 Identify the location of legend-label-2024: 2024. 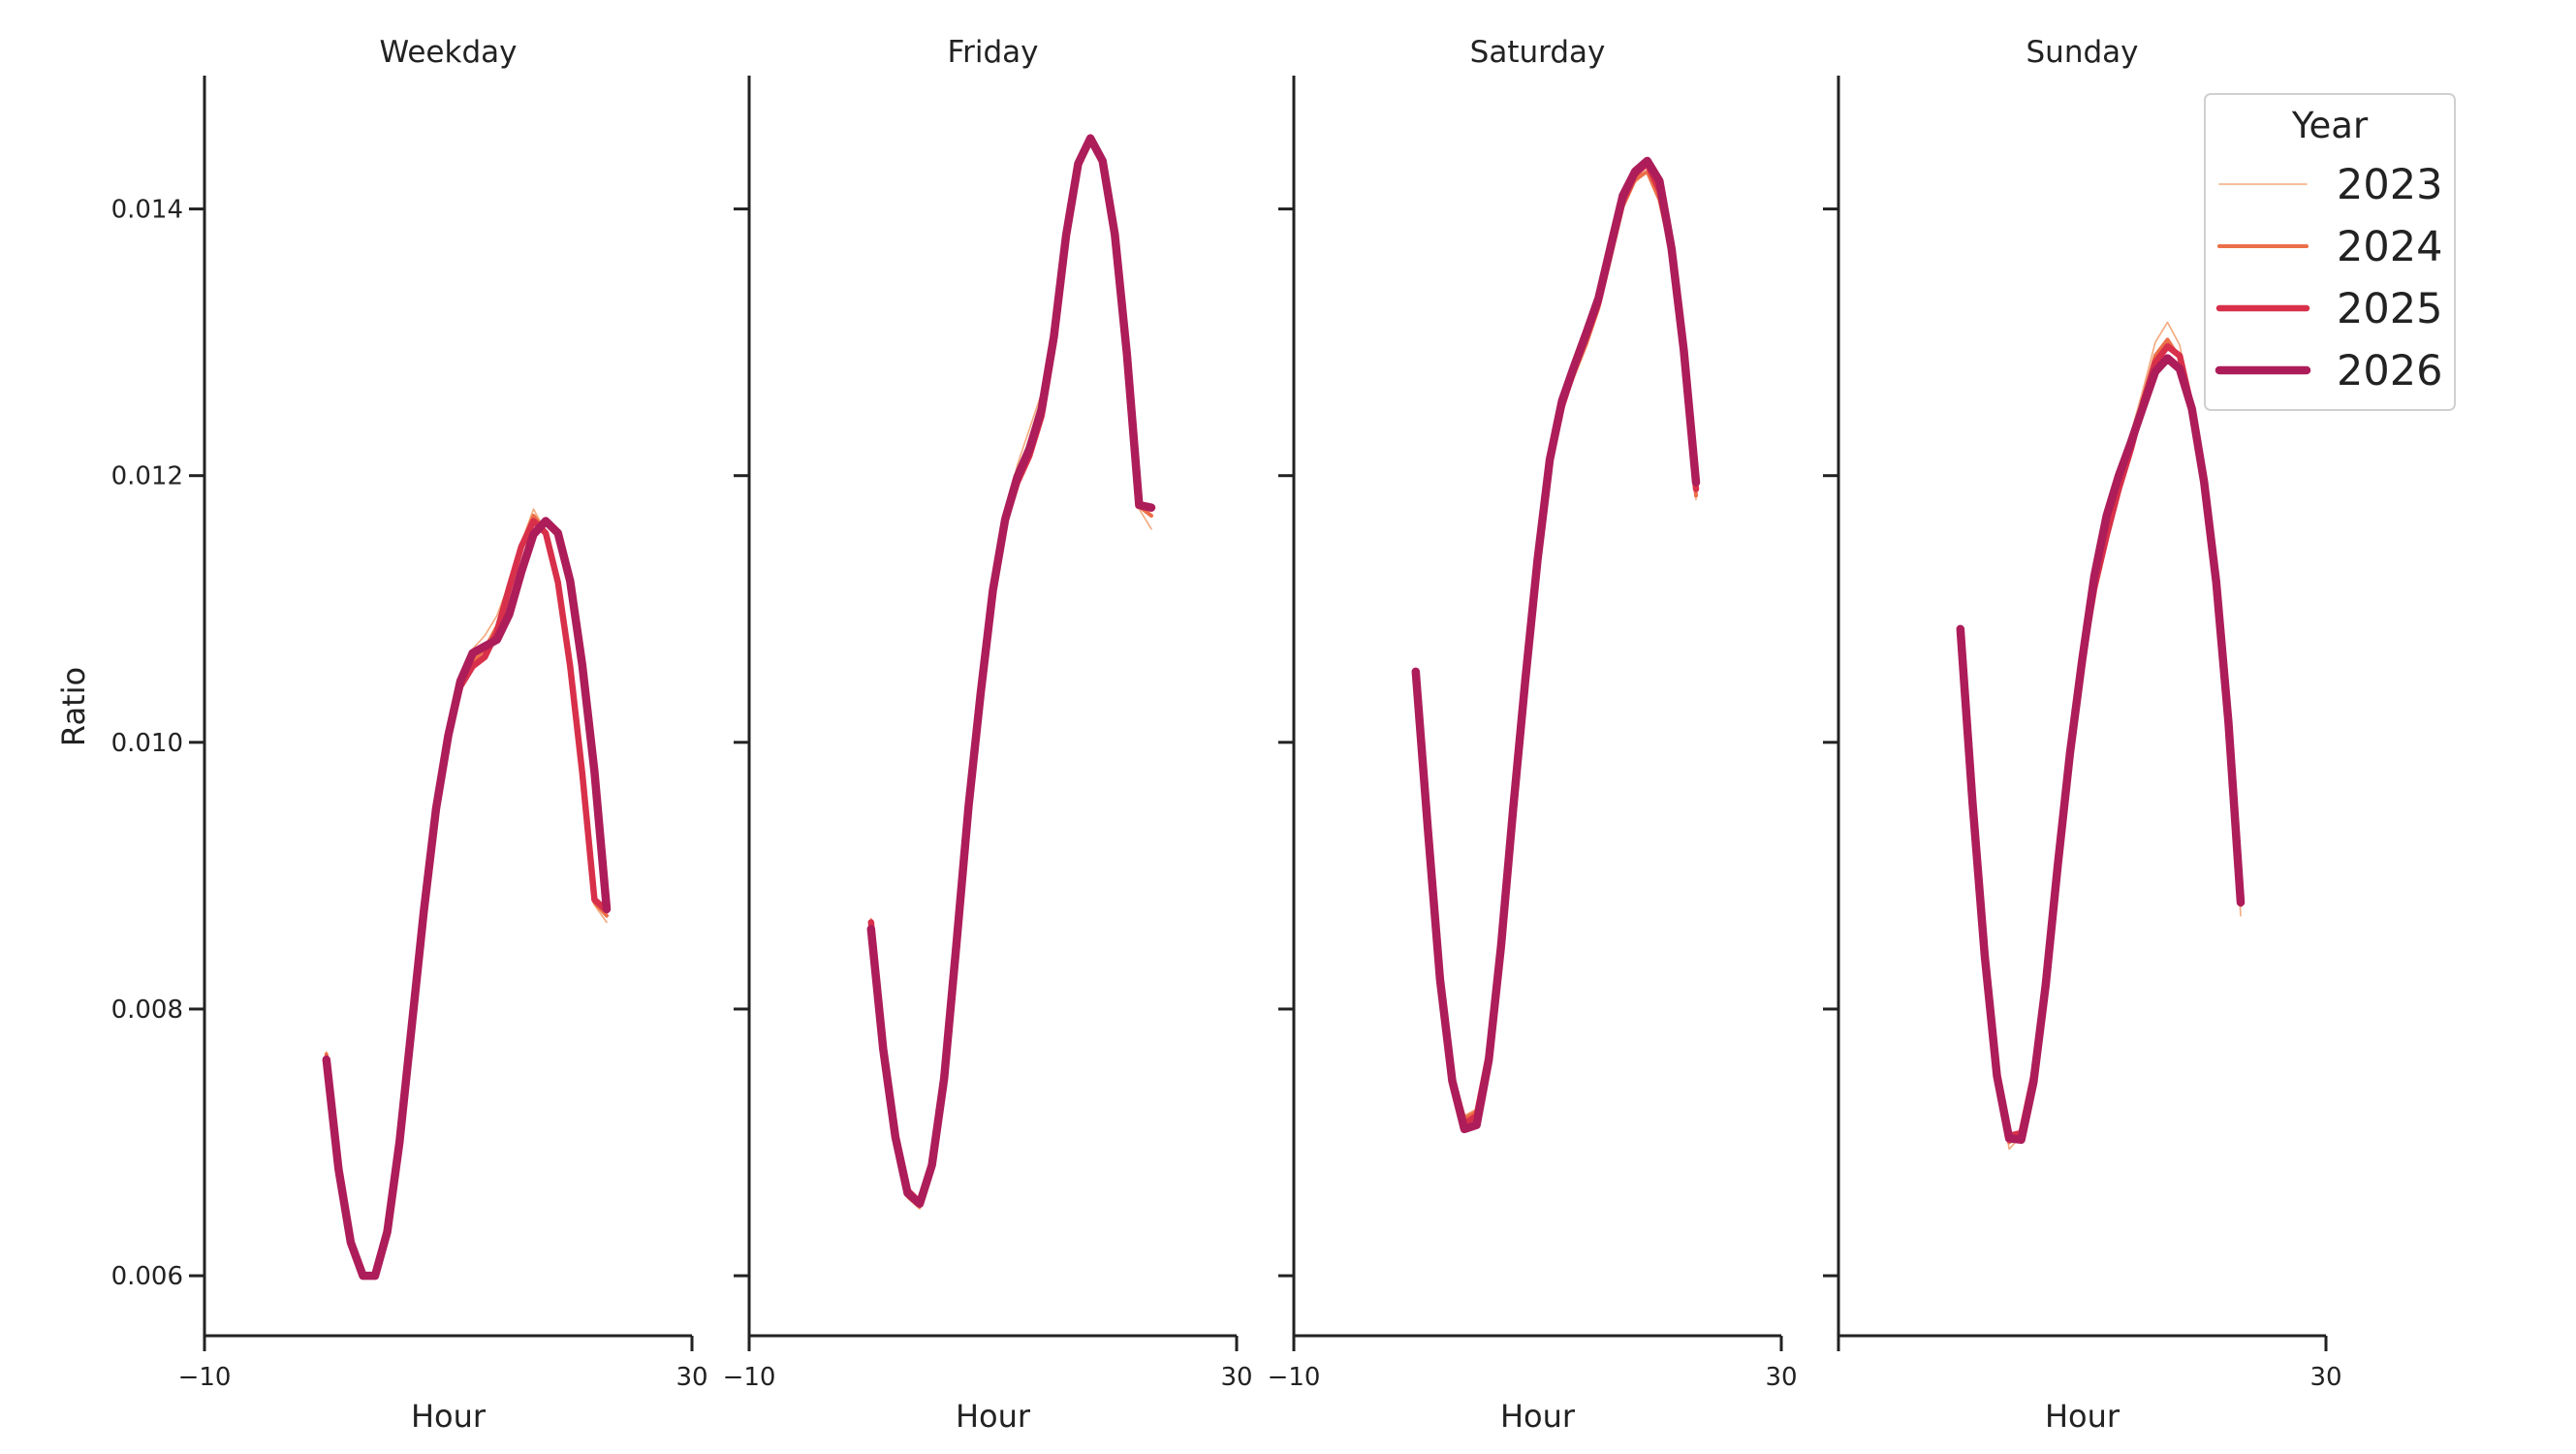
(2389, 247).